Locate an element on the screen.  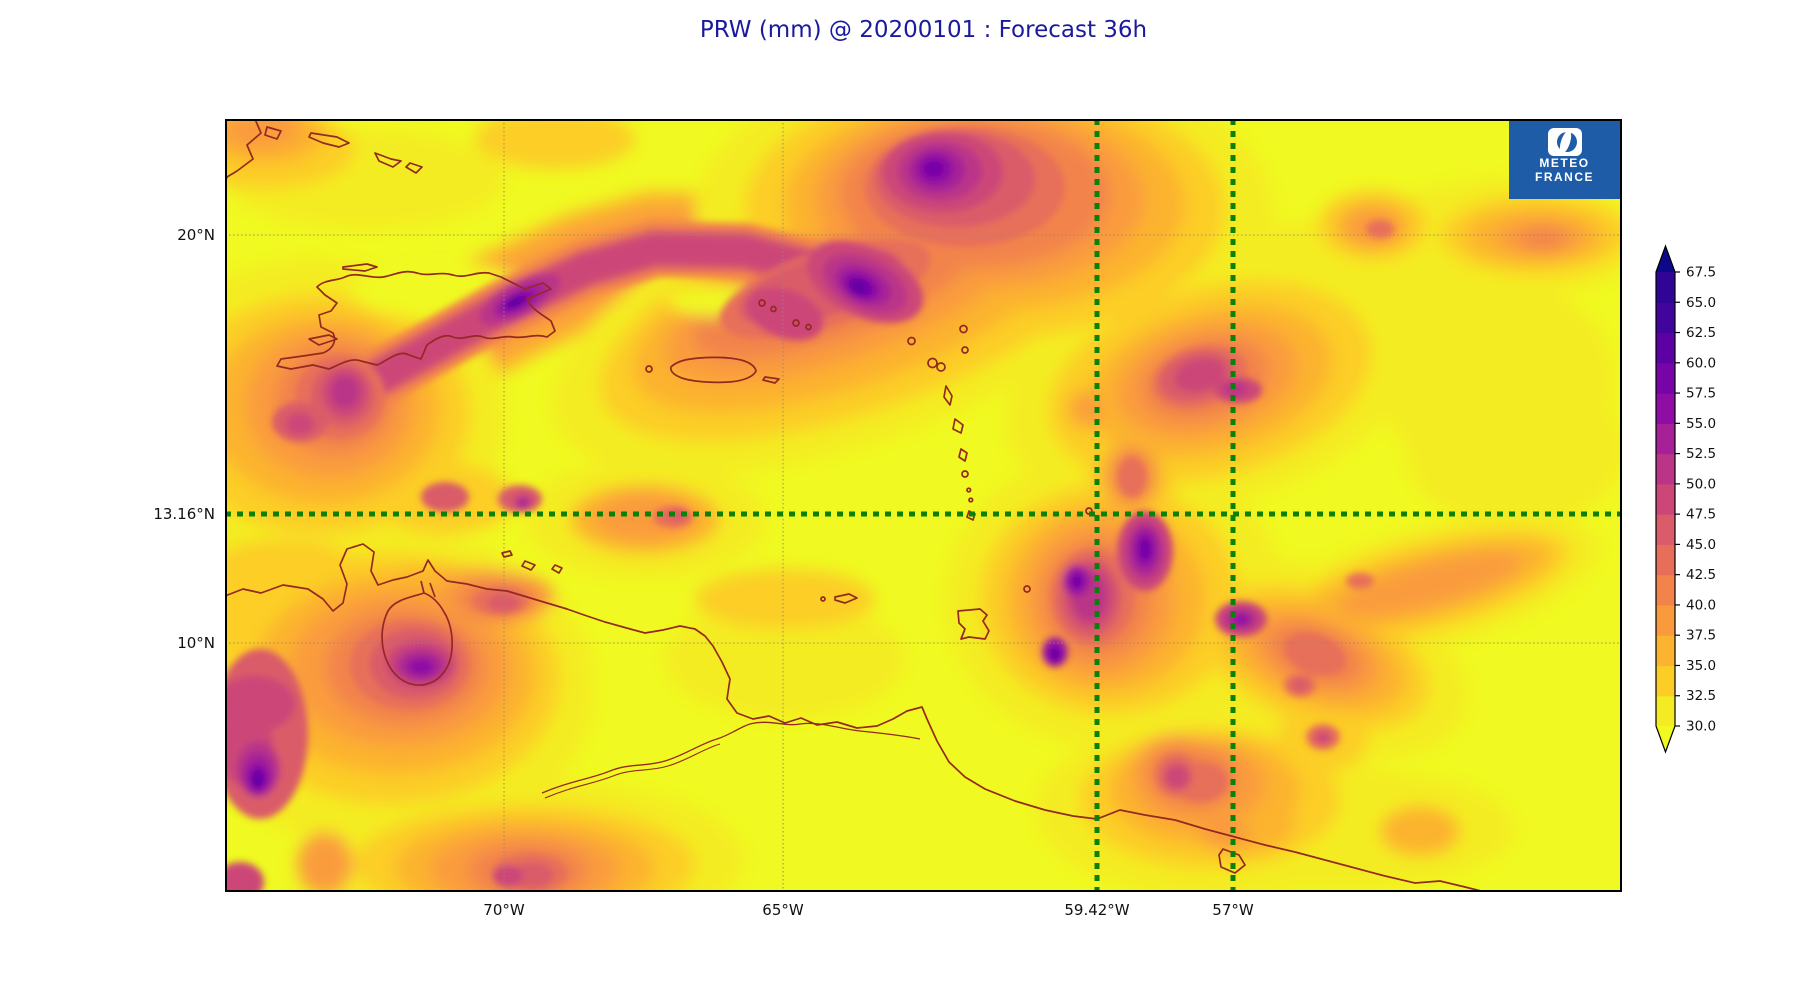
coastline-trinidad is located at coordinates (973, 624).